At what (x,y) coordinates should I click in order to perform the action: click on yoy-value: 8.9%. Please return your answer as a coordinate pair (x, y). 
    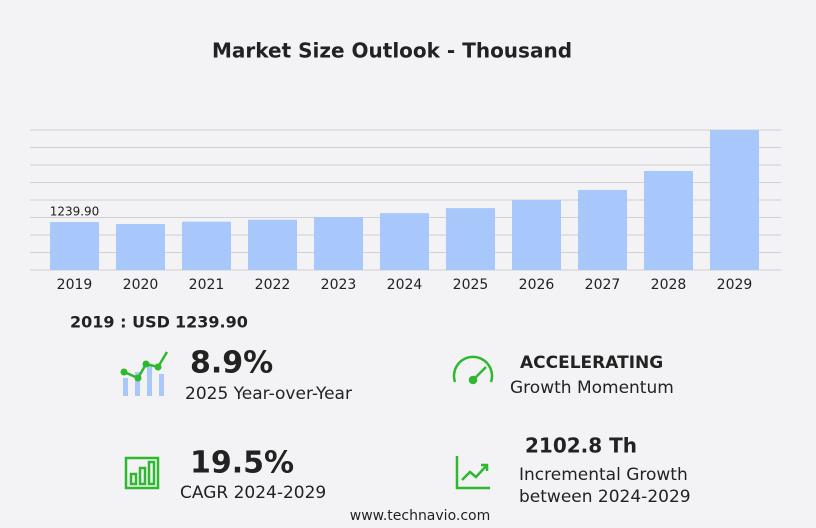
    Looking at the image, I should click on (231, 363).